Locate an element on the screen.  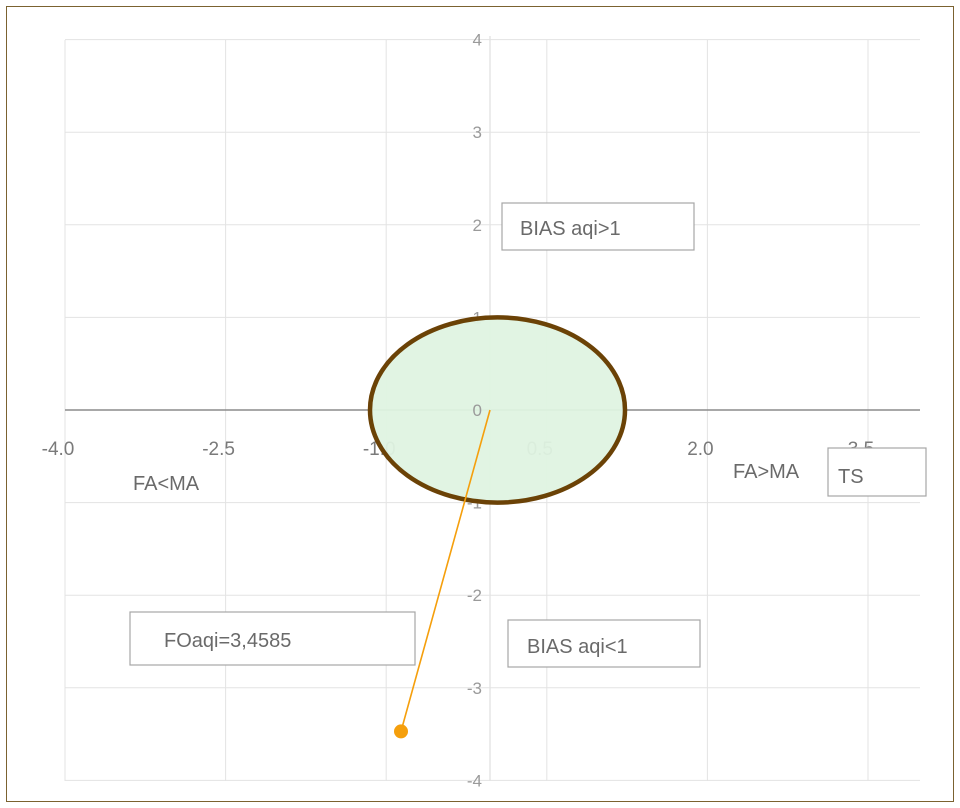
y-tick-label: 2 is located at coordinates (477, 225).